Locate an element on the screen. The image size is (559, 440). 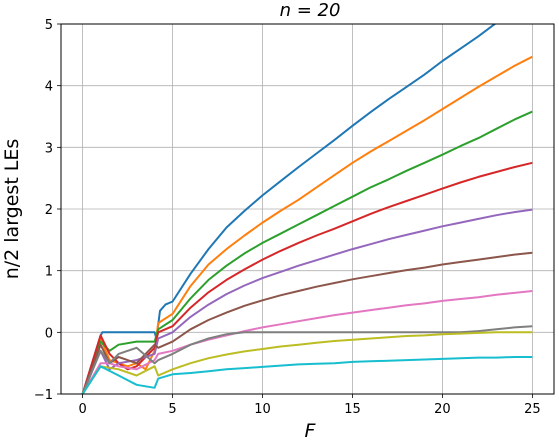
x-tick-label: 20 is located at coordinates (442, 409).